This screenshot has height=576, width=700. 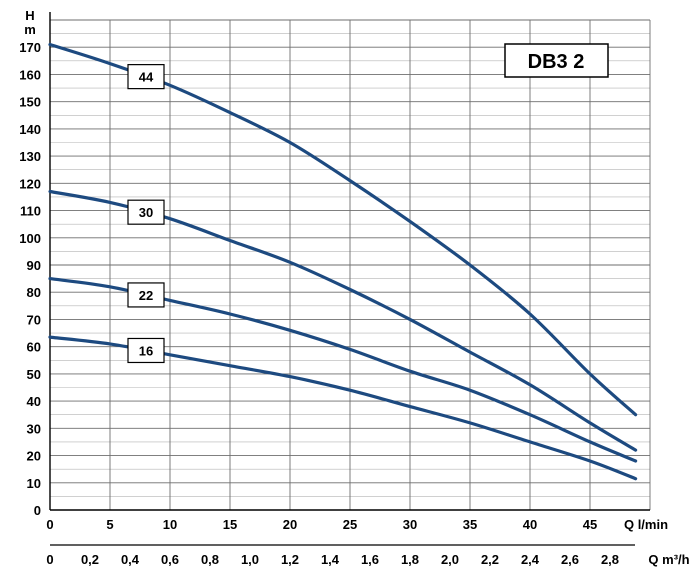 I want to click on x-tick-label: 25, so click(x=350, y=524).